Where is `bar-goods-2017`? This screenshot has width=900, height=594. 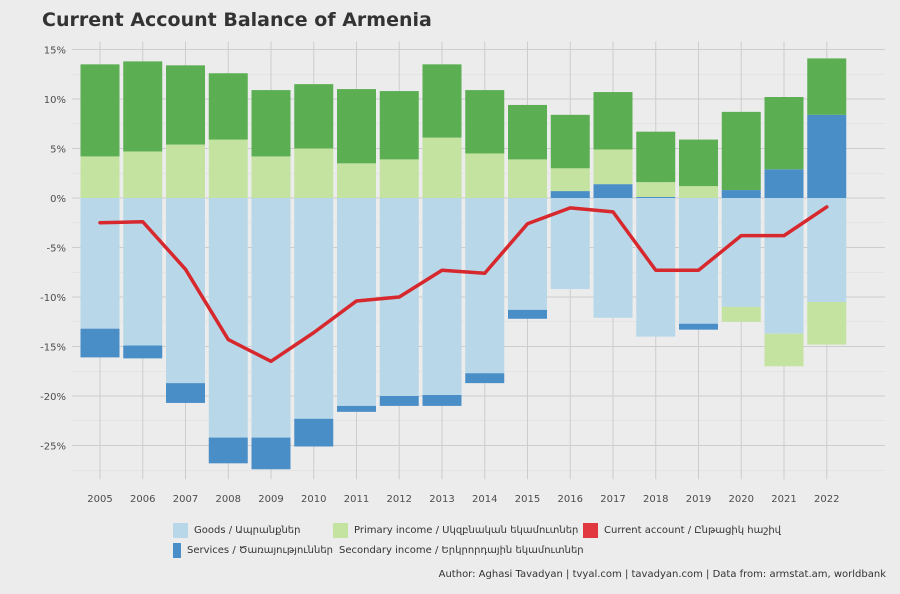
bar-goods-2017 is located at coordinates (613, 258).